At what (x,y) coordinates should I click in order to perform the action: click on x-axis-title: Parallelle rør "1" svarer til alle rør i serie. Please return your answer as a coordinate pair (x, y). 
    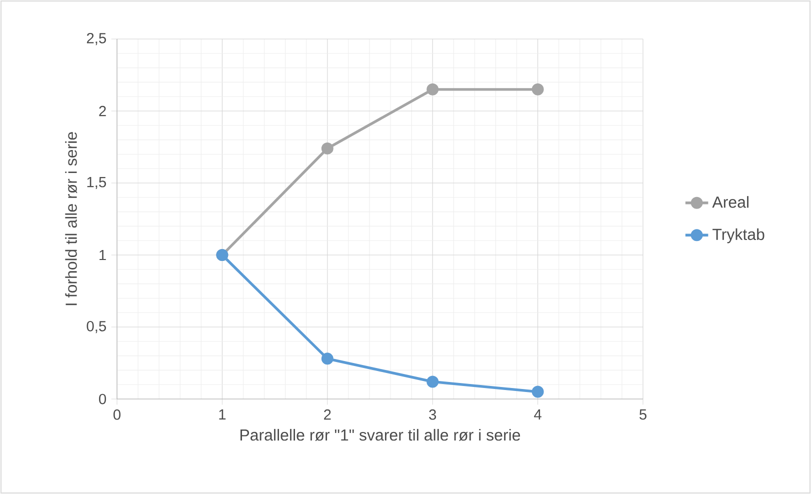
    Looking at the image, I should click on (380, 434).